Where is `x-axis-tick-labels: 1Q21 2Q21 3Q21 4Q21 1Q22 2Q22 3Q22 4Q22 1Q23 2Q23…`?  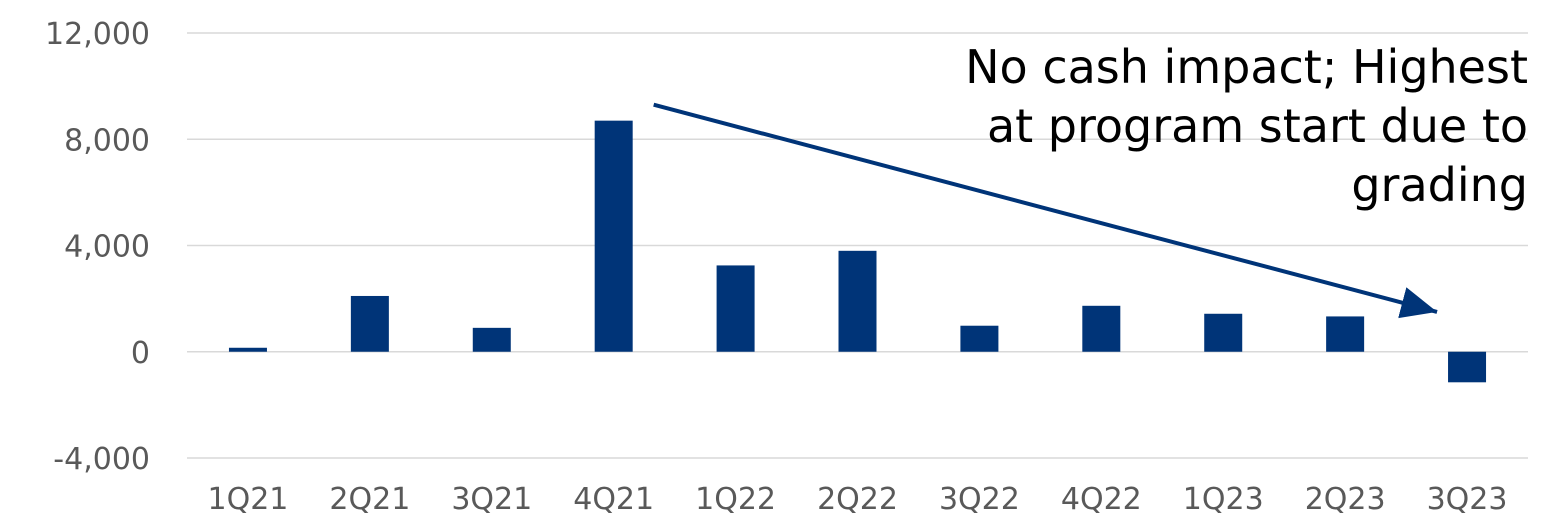
x-axis-tick-labels: 1Q21 2Q21 3Q21 4Q21 1Q22 2Q22 3Q22 4Q22 1Q23 2Q23… is located at coordinates (858, 499).